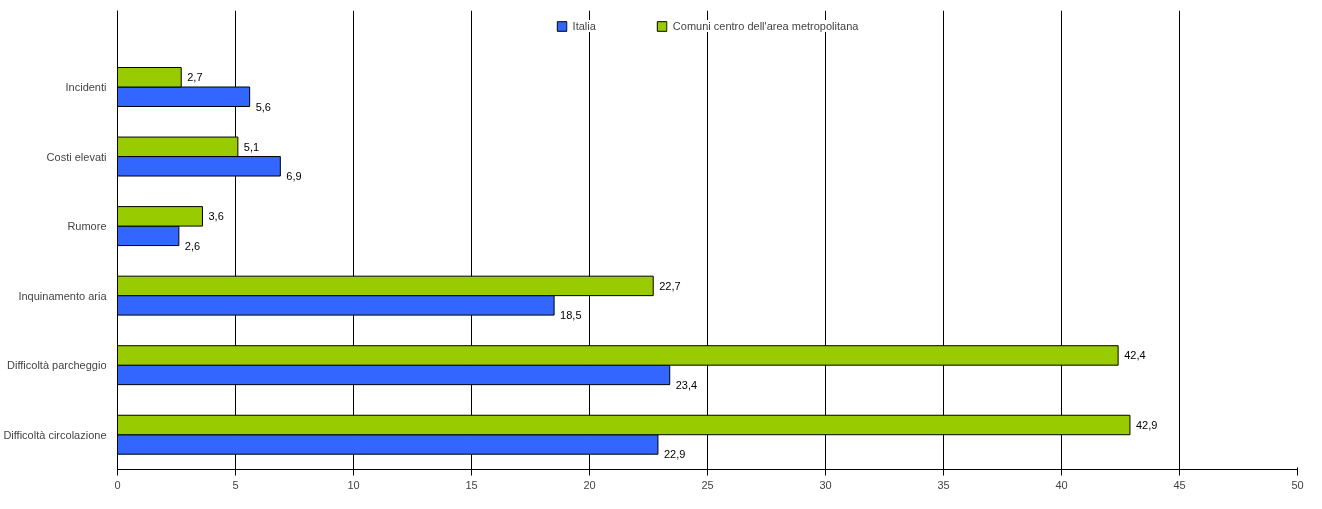  Describe the element at coordinates (294, 176) in the screenshot. I see `data-label: 6,9` at that location.